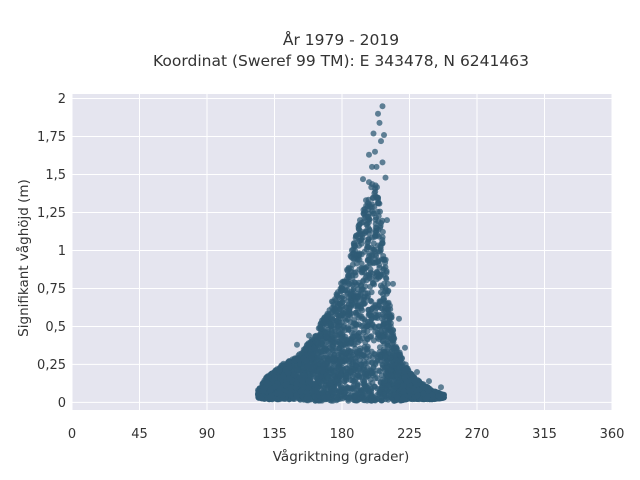  Describe the element at coordinates (342, 434) in the screenshot. I see `x-tick-label: 180` at that location.